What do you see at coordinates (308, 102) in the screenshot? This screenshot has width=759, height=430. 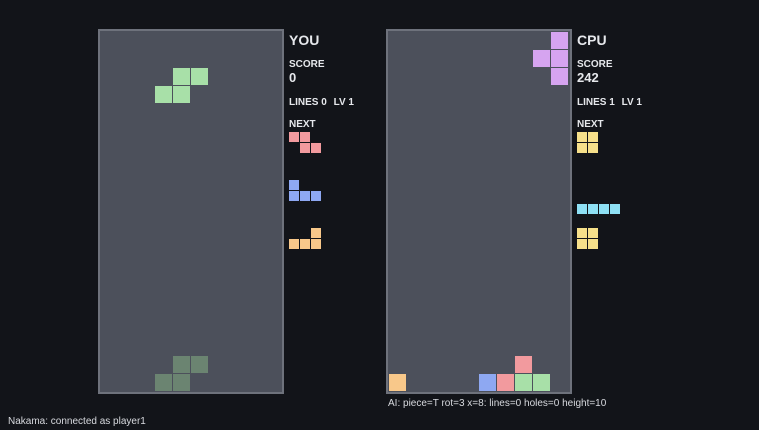 I see `lines-count: LINES 0` at bounding box center [308, 102].